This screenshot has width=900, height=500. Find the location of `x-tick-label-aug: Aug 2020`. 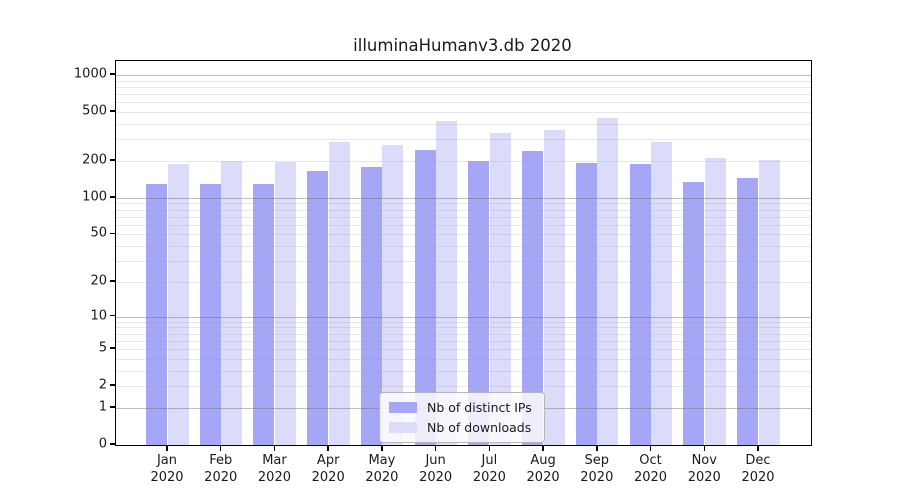

x-tick-label-aug: Aug 2020 is located at coordinates (543, 469).